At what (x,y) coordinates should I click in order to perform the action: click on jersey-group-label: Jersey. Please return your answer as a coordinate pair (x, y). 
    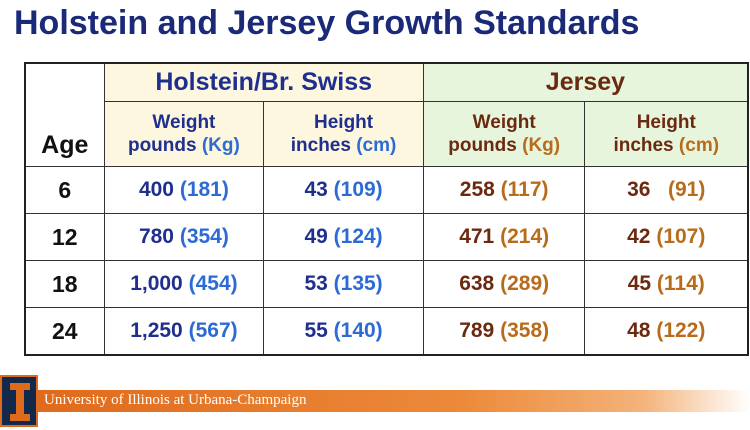
    Looking at the image, I should click on (585, 82).